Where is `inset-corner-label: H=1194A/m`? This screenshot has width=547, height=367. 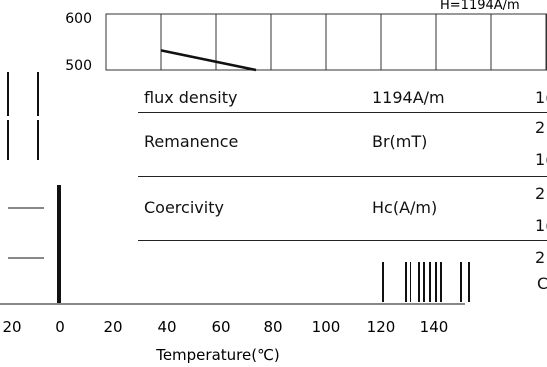
inset-corner-label: H=1194A/m is located at coordinates (480, 6).